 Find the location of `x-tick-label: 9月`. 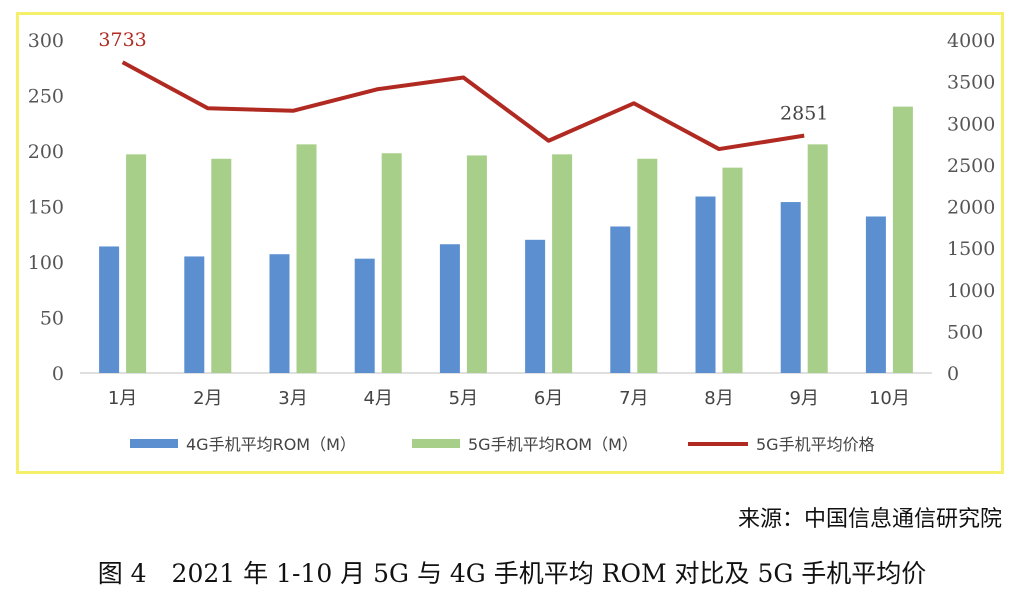

x-tick-label: 9月 is located at coordinates (803, 398).